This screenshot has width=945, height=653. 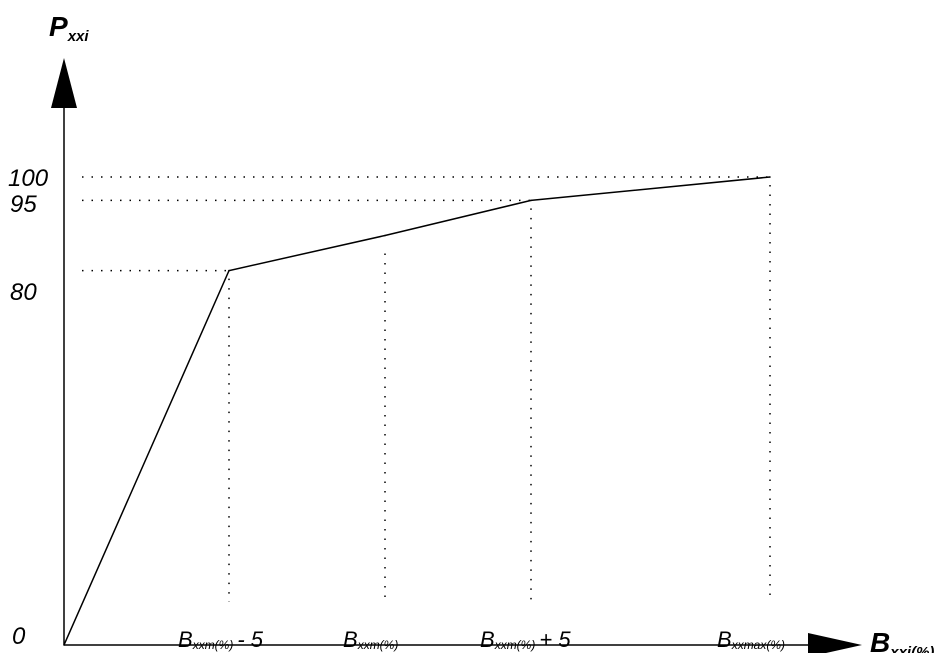 I want to click on y-tick-label-95: 95, so click(x=23, y=204).